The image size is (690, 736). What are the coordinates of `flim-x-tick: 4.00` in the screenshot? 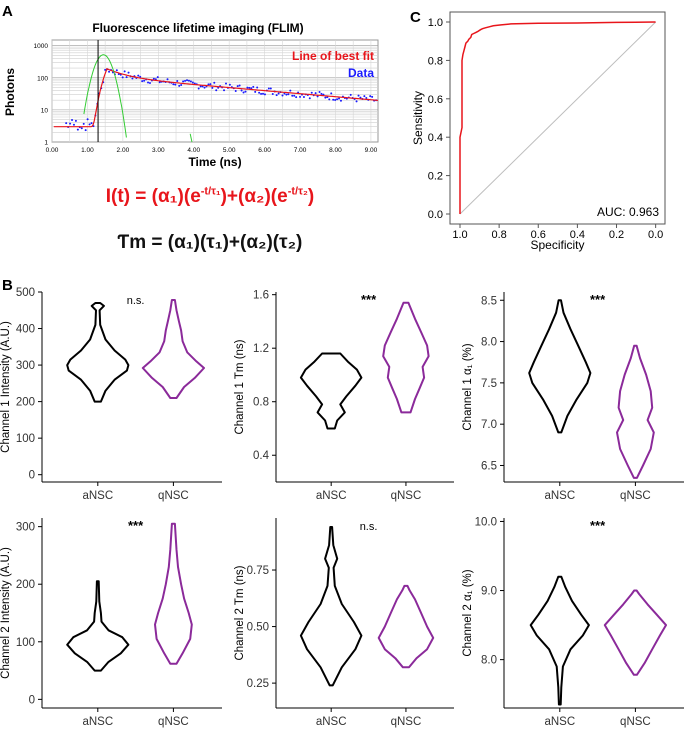 It's located at (193, 150).